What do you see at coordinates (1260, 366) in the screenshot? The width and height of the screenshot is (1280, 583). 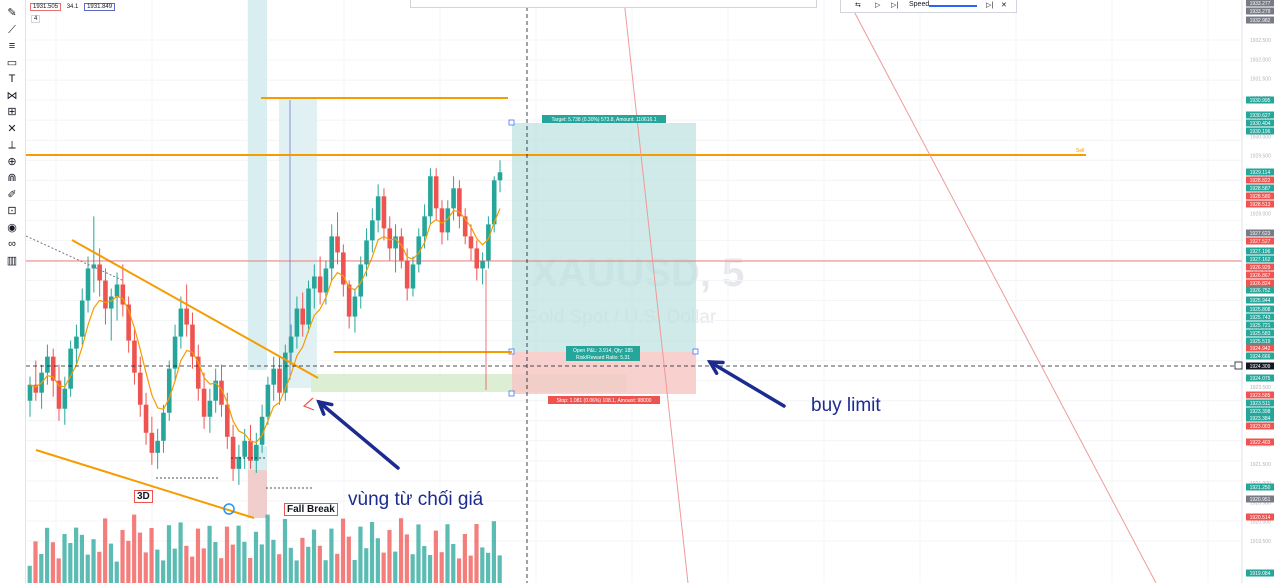 I see `price-tag: 1924.309` at bounding box center [1260, 366].